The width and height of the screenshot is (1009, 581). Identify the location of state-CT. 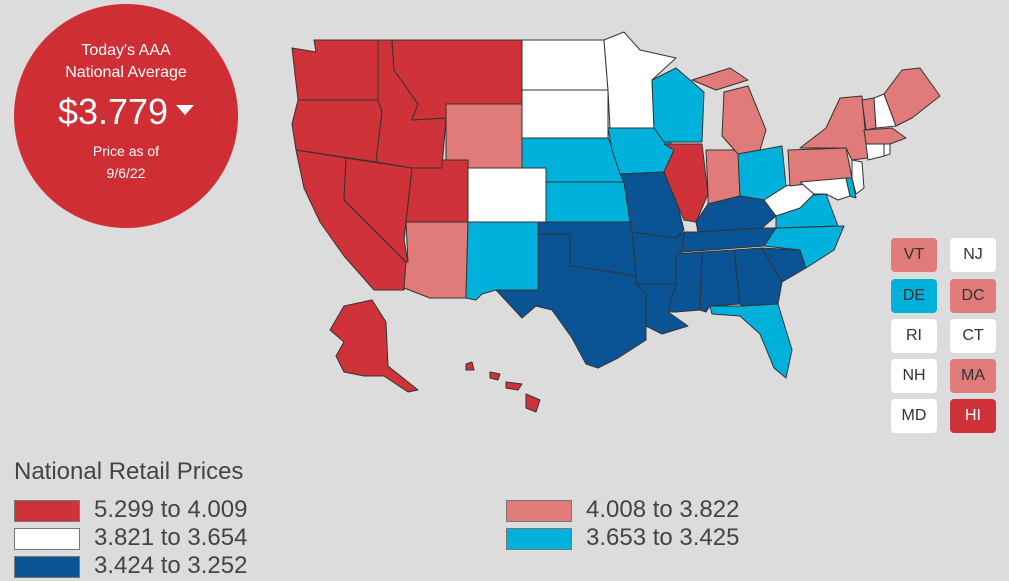
(875, 151).